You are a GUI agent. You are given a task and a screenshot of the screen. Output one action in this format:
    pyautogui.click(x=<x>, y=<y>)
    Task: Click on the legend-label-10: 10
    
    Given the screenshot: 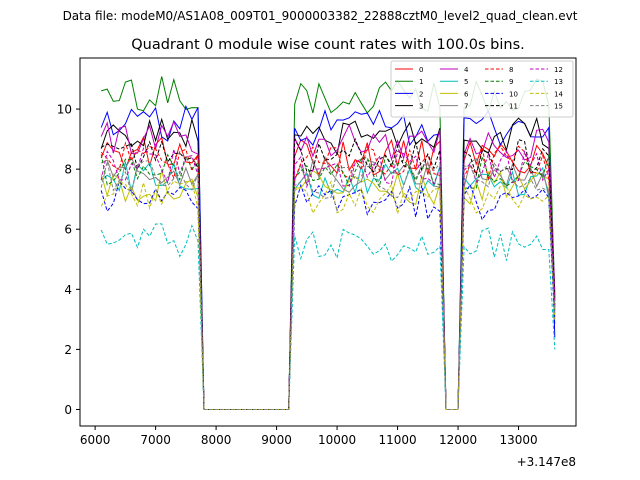 What is the action you would take?
    pyautogui.click(x=513, y=94)
    